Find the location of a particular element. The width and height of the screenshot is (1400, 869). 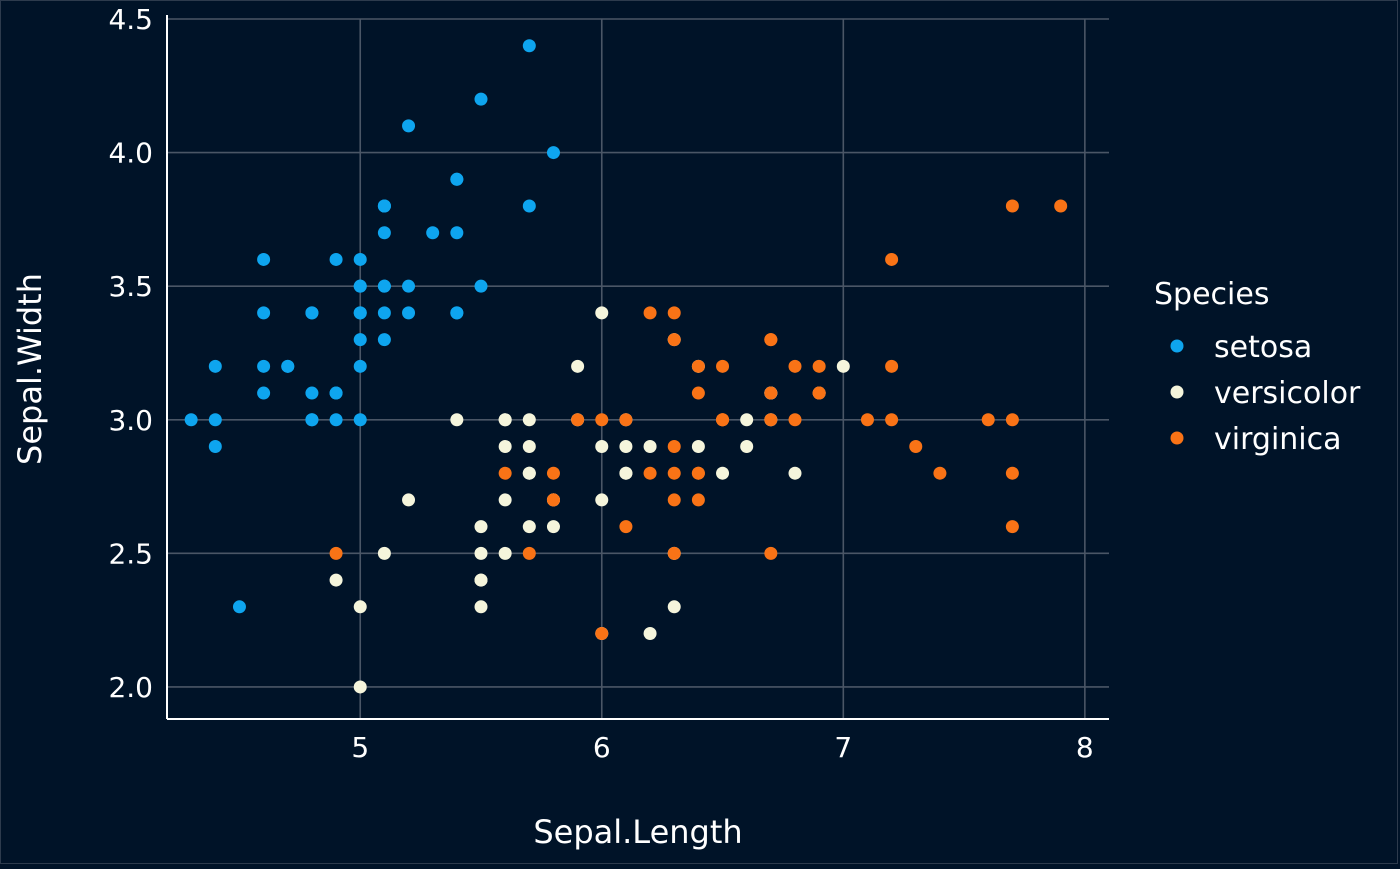

legend-key-virginica is located at coordinates (1177, 438).